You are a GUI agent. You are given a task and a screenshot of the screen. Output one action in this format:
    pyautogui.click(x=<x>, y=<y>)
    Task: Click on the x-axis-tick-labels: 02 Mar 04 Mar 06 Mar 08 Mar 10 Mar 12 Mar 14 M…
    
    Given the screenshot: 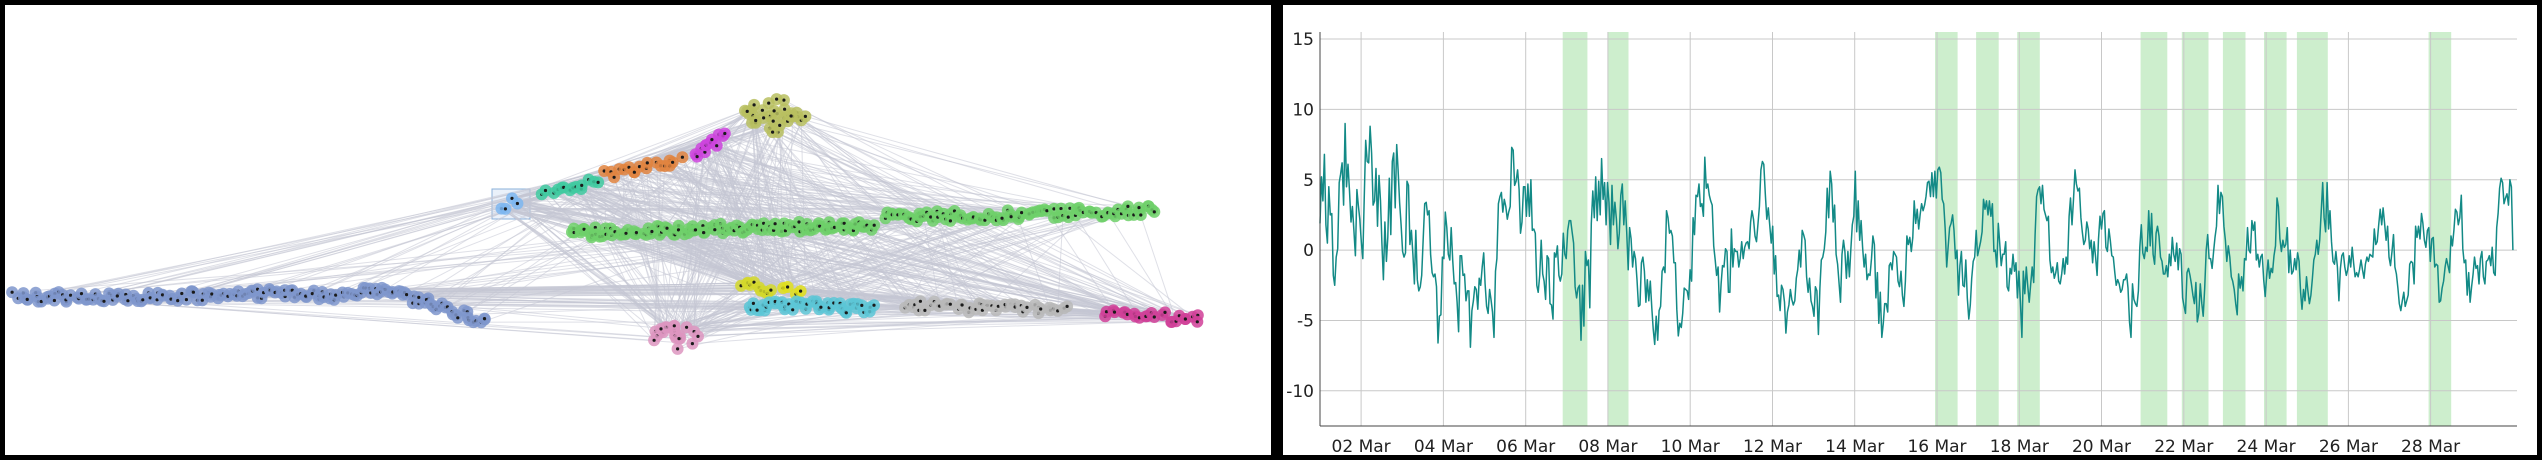 What is the action you would take?
    pyautogui.click(x=1896, y=446)
    